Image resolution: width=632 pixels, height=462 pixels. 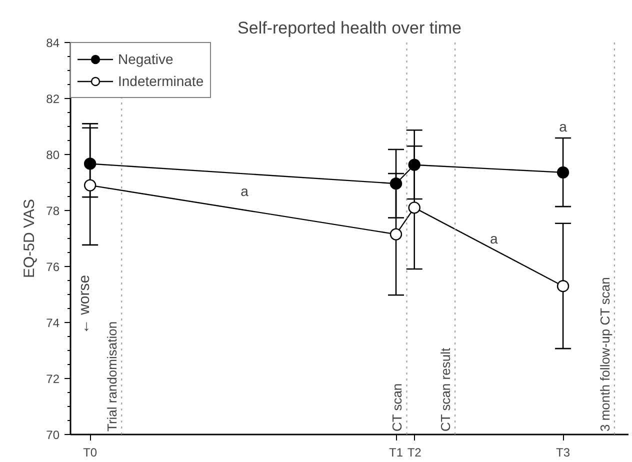 I want to click on x-tick-label: T2, so click(x=414, y=453).